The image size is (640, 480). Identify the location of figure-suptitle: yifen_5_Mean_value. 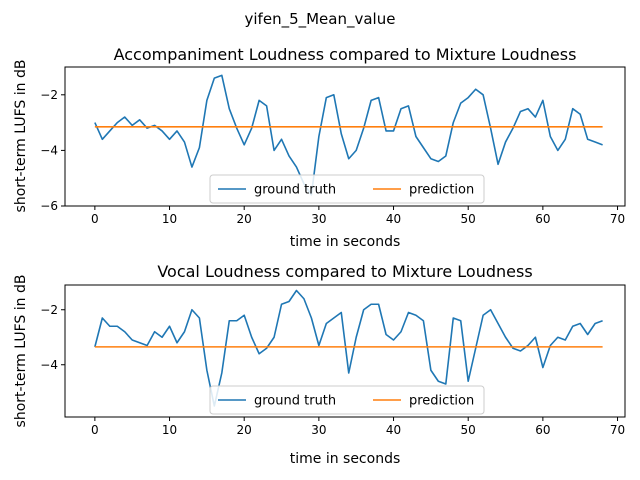
(320, 19).